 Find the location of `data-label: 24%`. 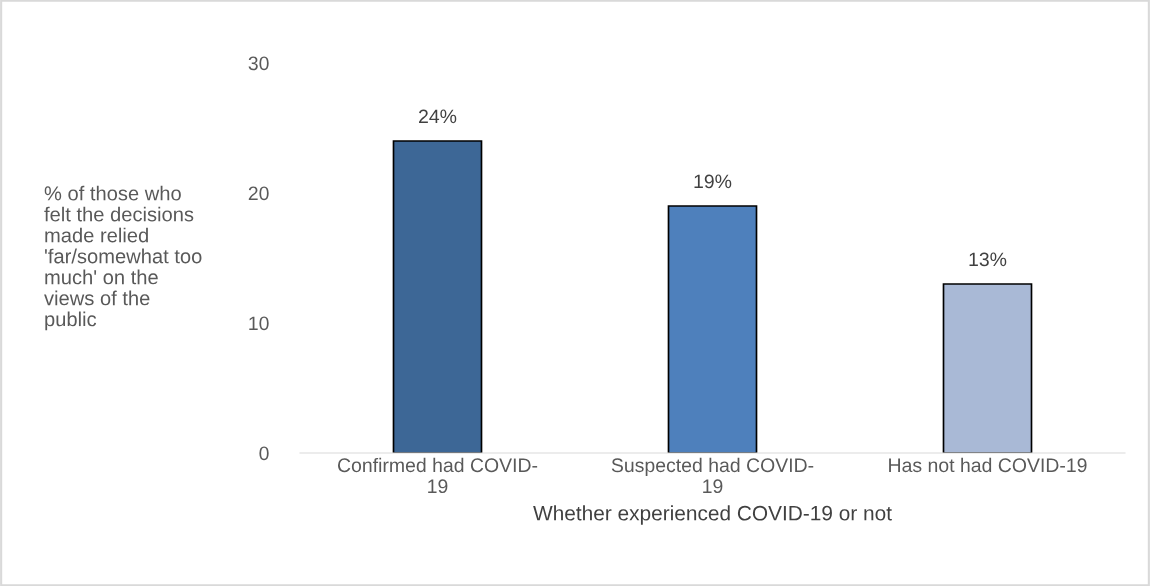

data-label: 24% is located at coordinates (438, 116).